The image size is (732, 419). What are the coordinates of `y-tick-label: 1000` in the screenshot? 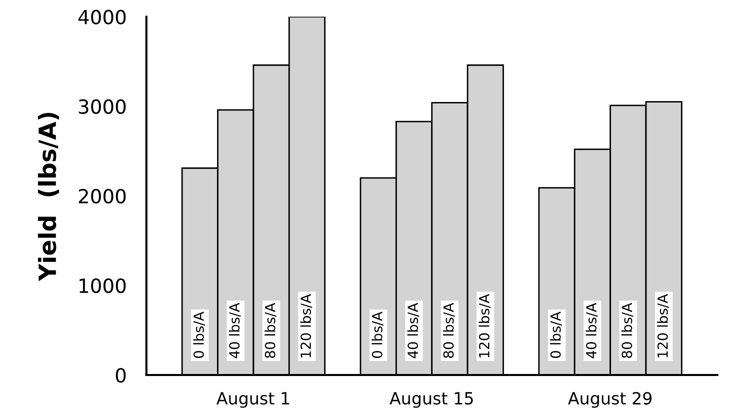 It's located at (103, 286).